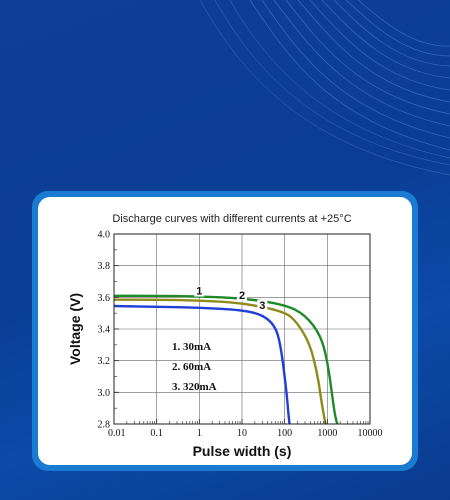 The height and width of the screenshot is (500, 450). What do you see at coordinates (242, 433) in the screenshot?
I see `x-tick-label: 10` at bounding box center [242, 433].